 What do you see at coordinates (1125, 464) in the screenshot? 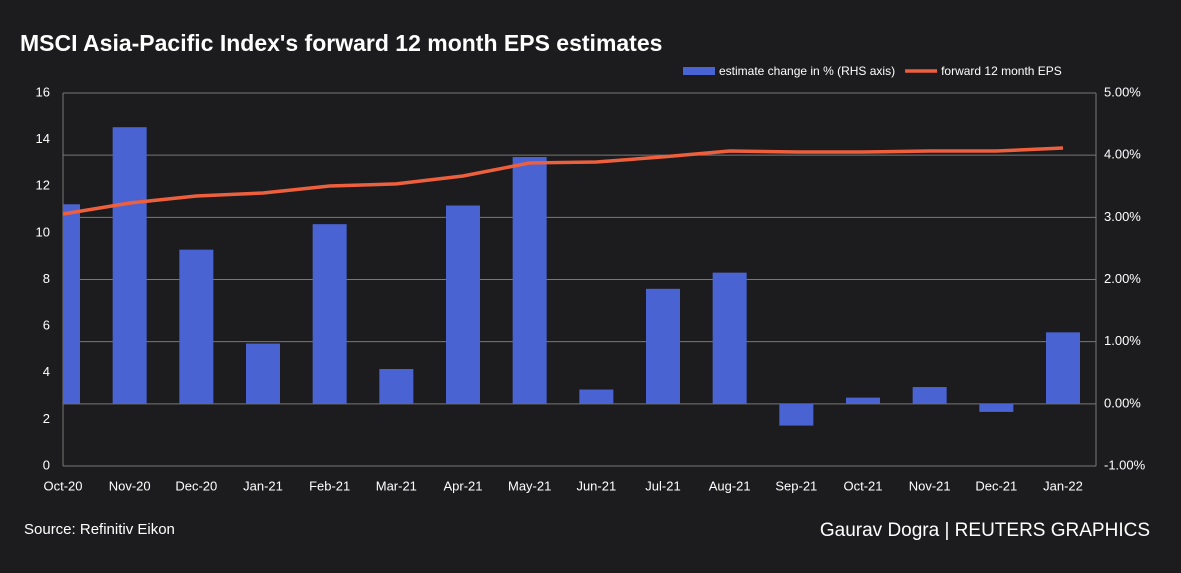
I see `y2-tick-label: -1.00%` at bounding box center [1125, 464].